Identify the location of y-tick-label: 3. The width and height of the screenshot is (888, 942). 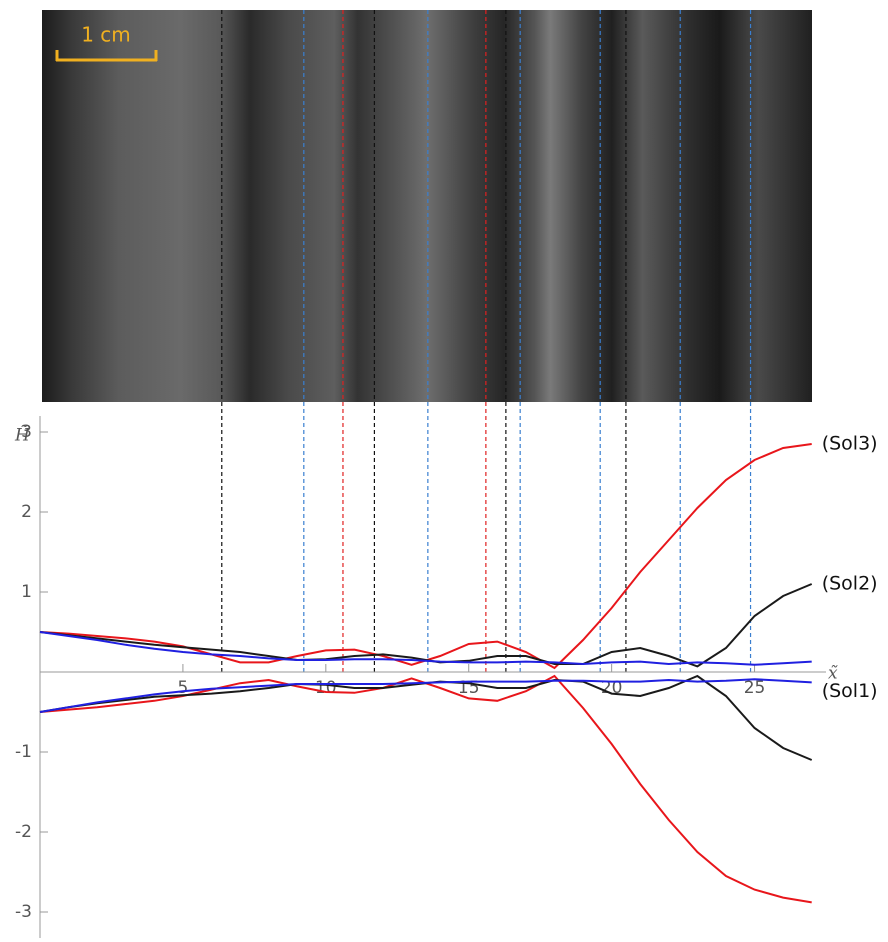
(26, 432).